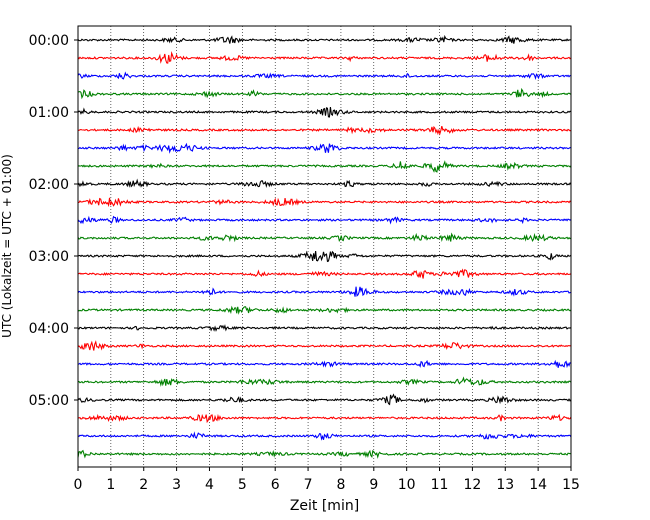  What do you see at coordinates (209, 485) in the screenshot?
I see `x-tick-label-4: 4` at bounding box center [209, 485].